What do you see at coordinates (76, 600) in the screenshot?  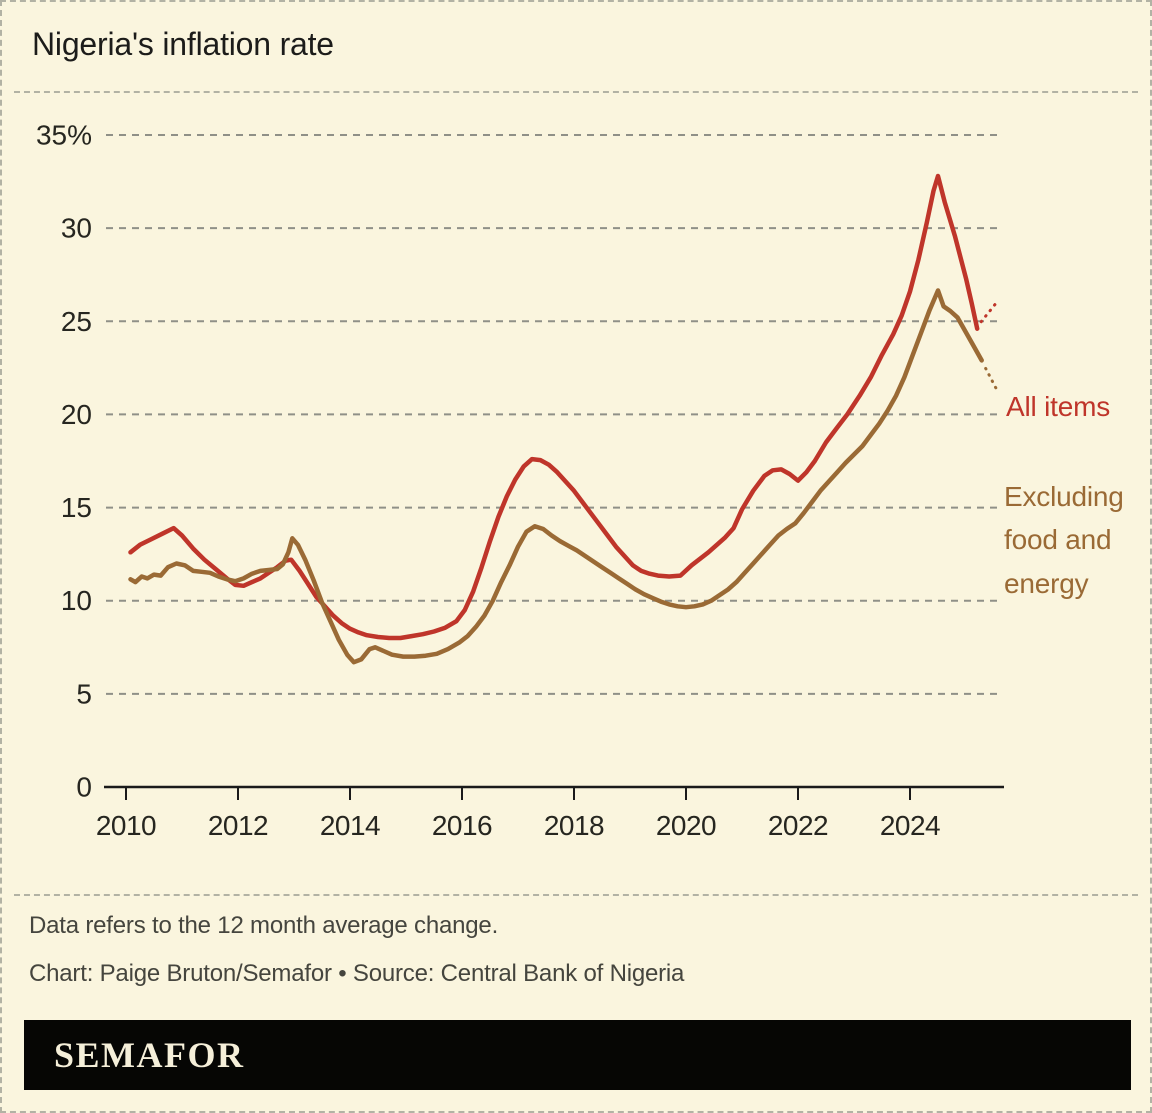 I see `y-axis-tick-label: 10` at bounding box center [76, 600].